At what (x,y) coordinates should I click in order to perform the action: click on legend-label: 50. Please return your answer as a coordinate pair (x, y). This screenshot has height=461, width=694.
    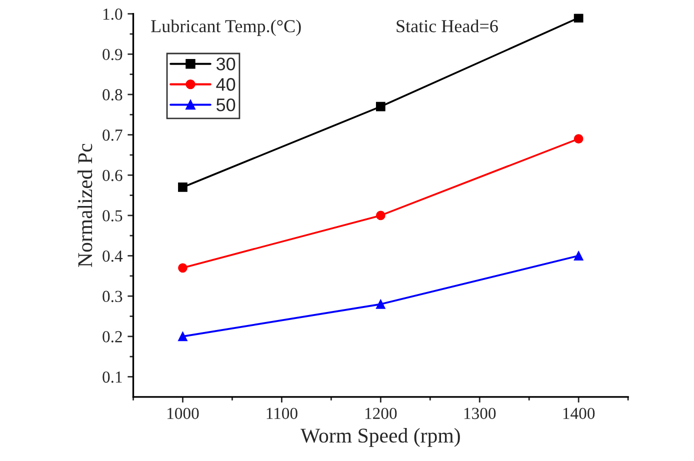
    Looking at the image, I should click on (226, 105).